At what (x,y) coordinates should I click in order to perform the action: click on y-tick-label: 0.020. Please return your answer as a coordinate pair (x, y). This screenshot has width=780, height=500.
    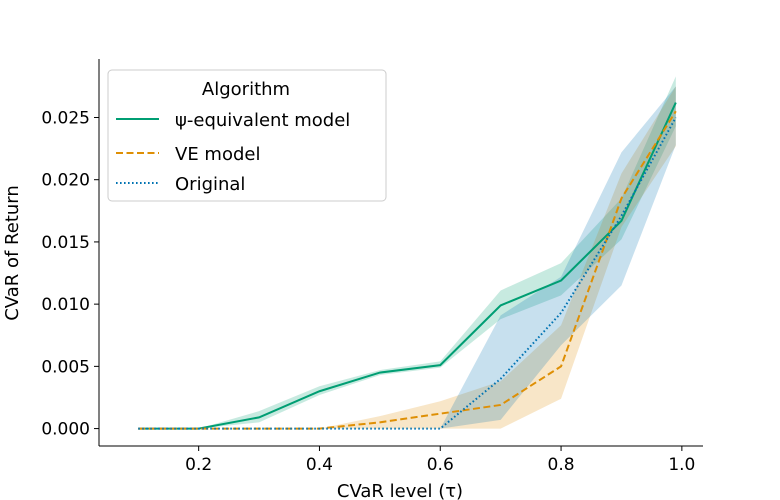
    Looking at the image, I should click on (65, 181).